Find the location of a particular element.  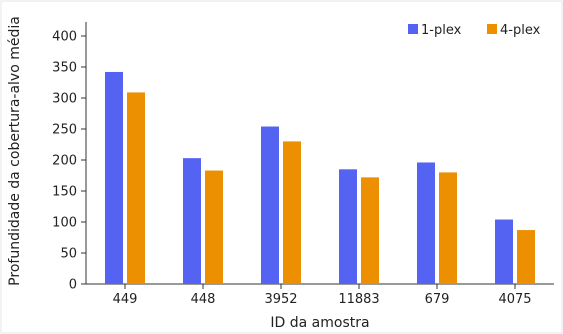

x-tick-label: 11883 is located at coordinates (358, 299).